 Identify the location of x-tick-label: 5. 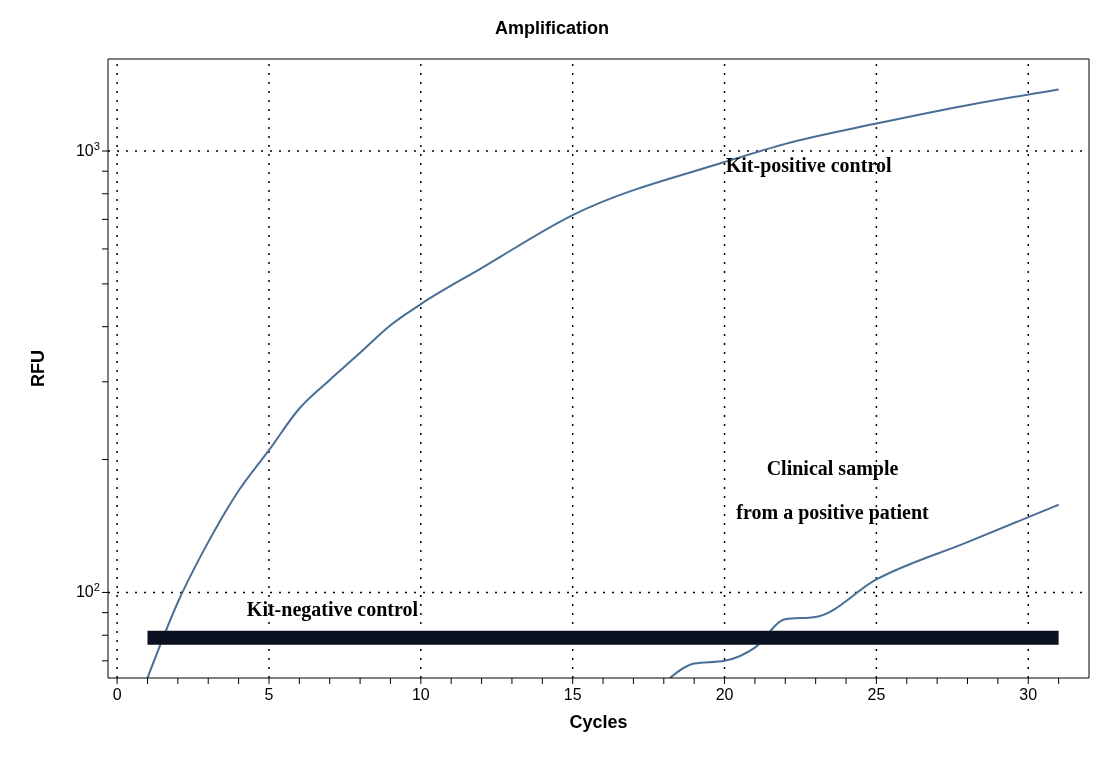
(269, 694).